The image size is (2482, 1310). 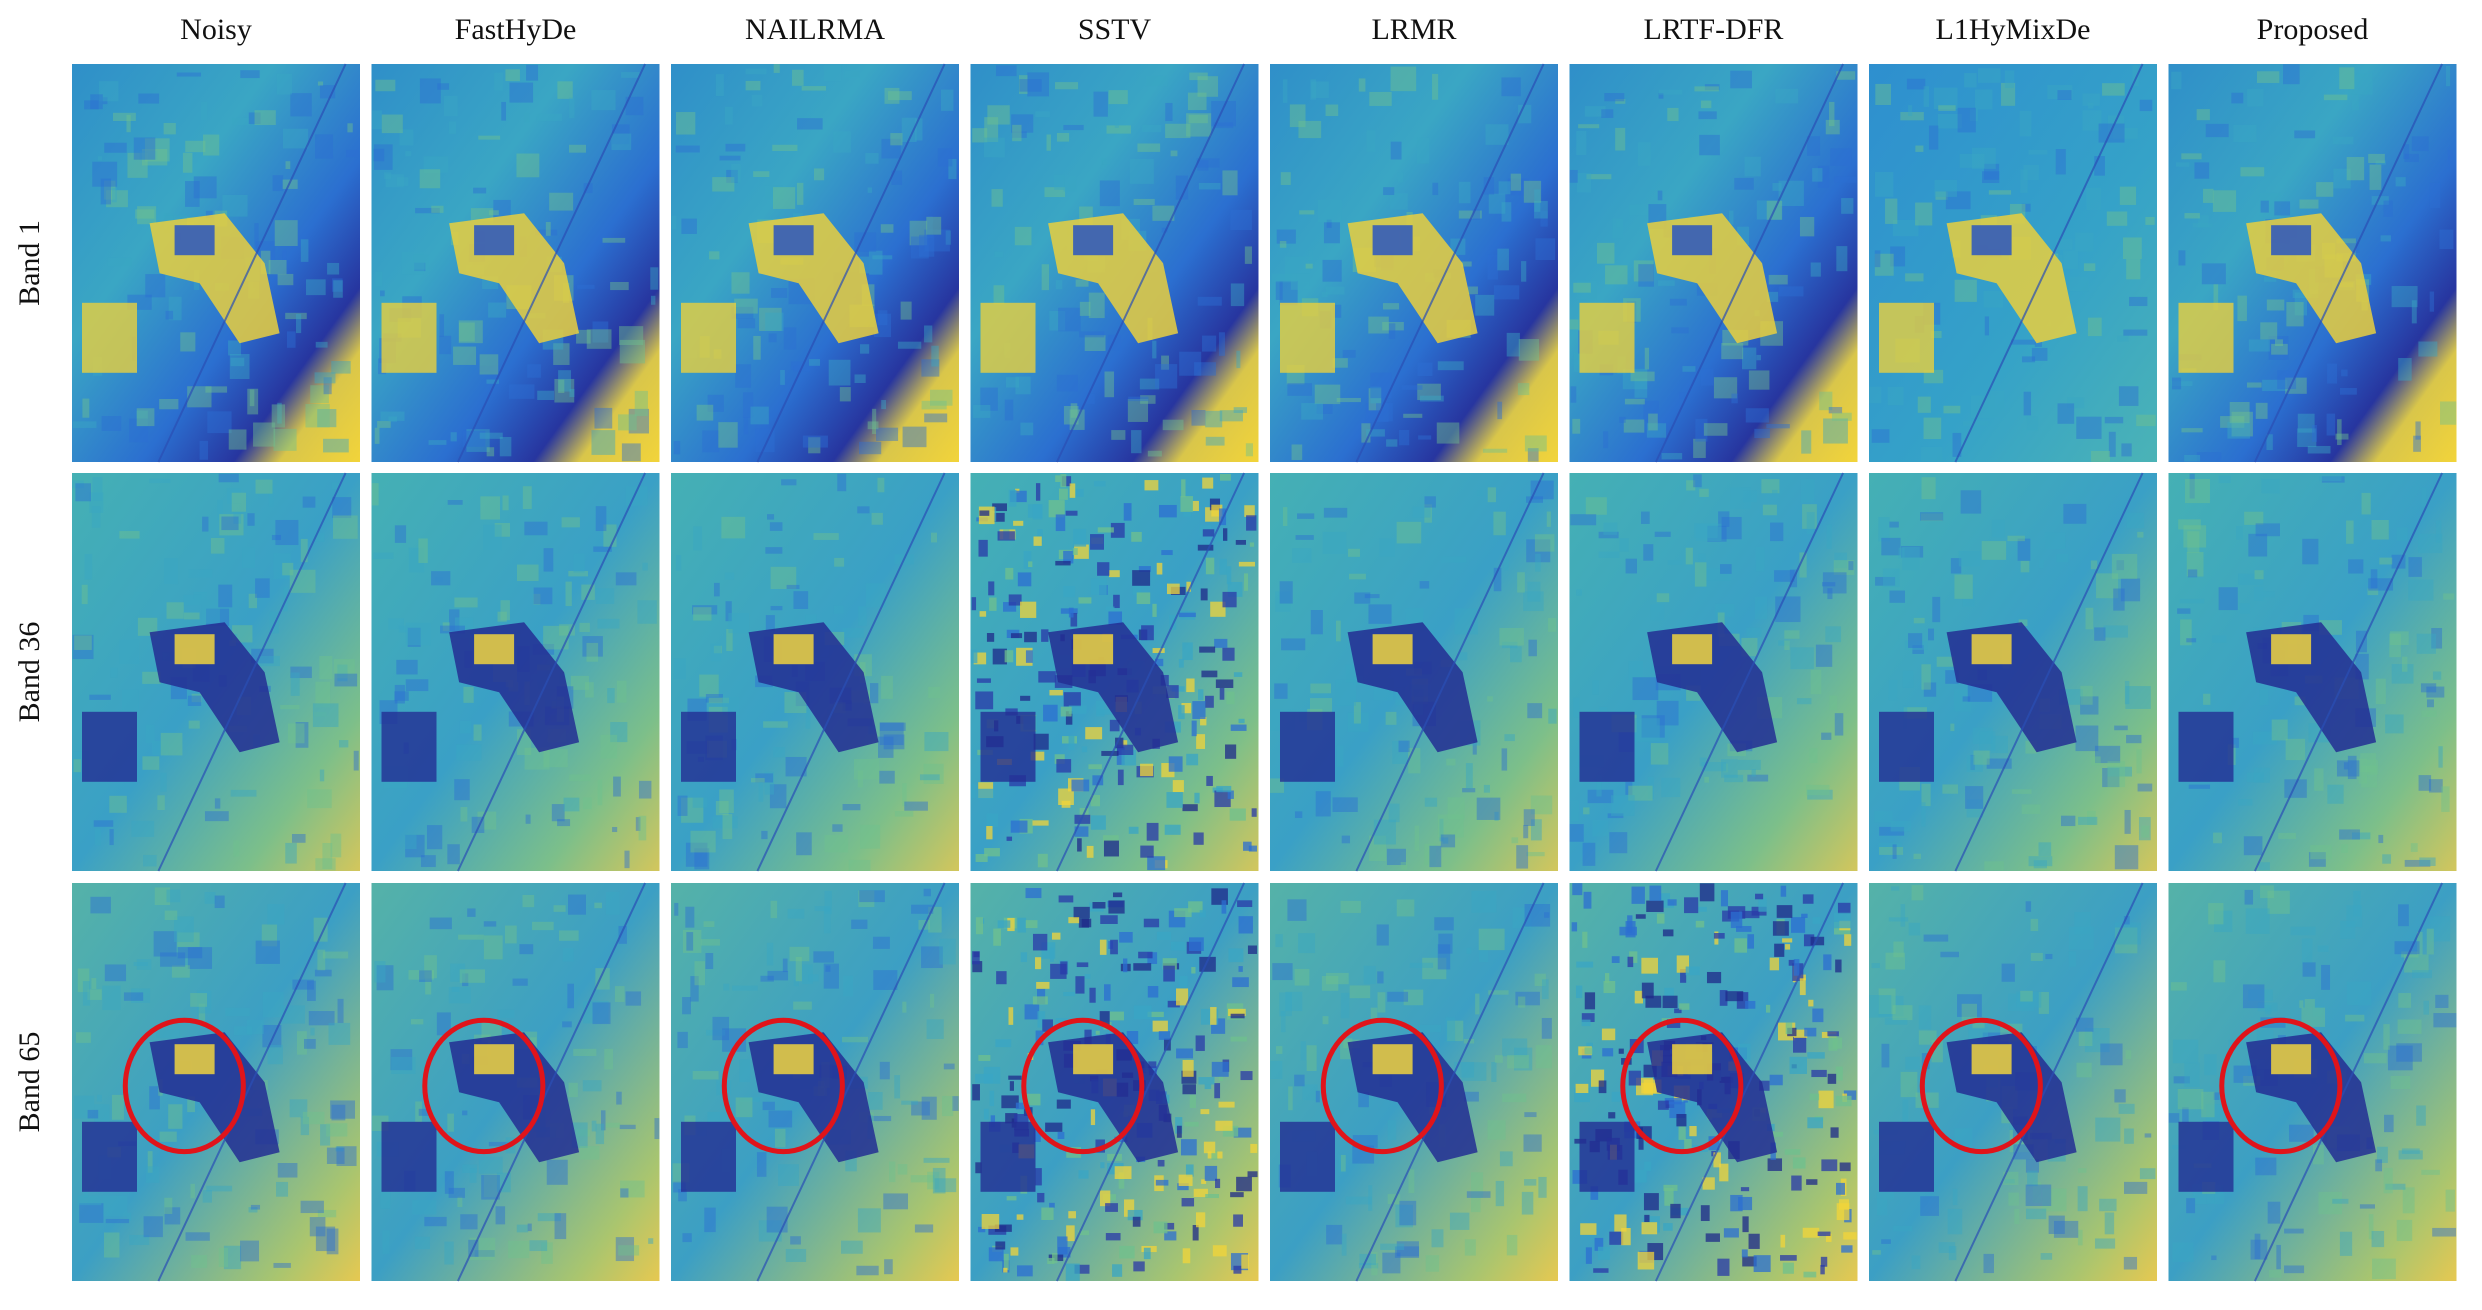 I want to click on site-block, so click(x=1991, y=240).